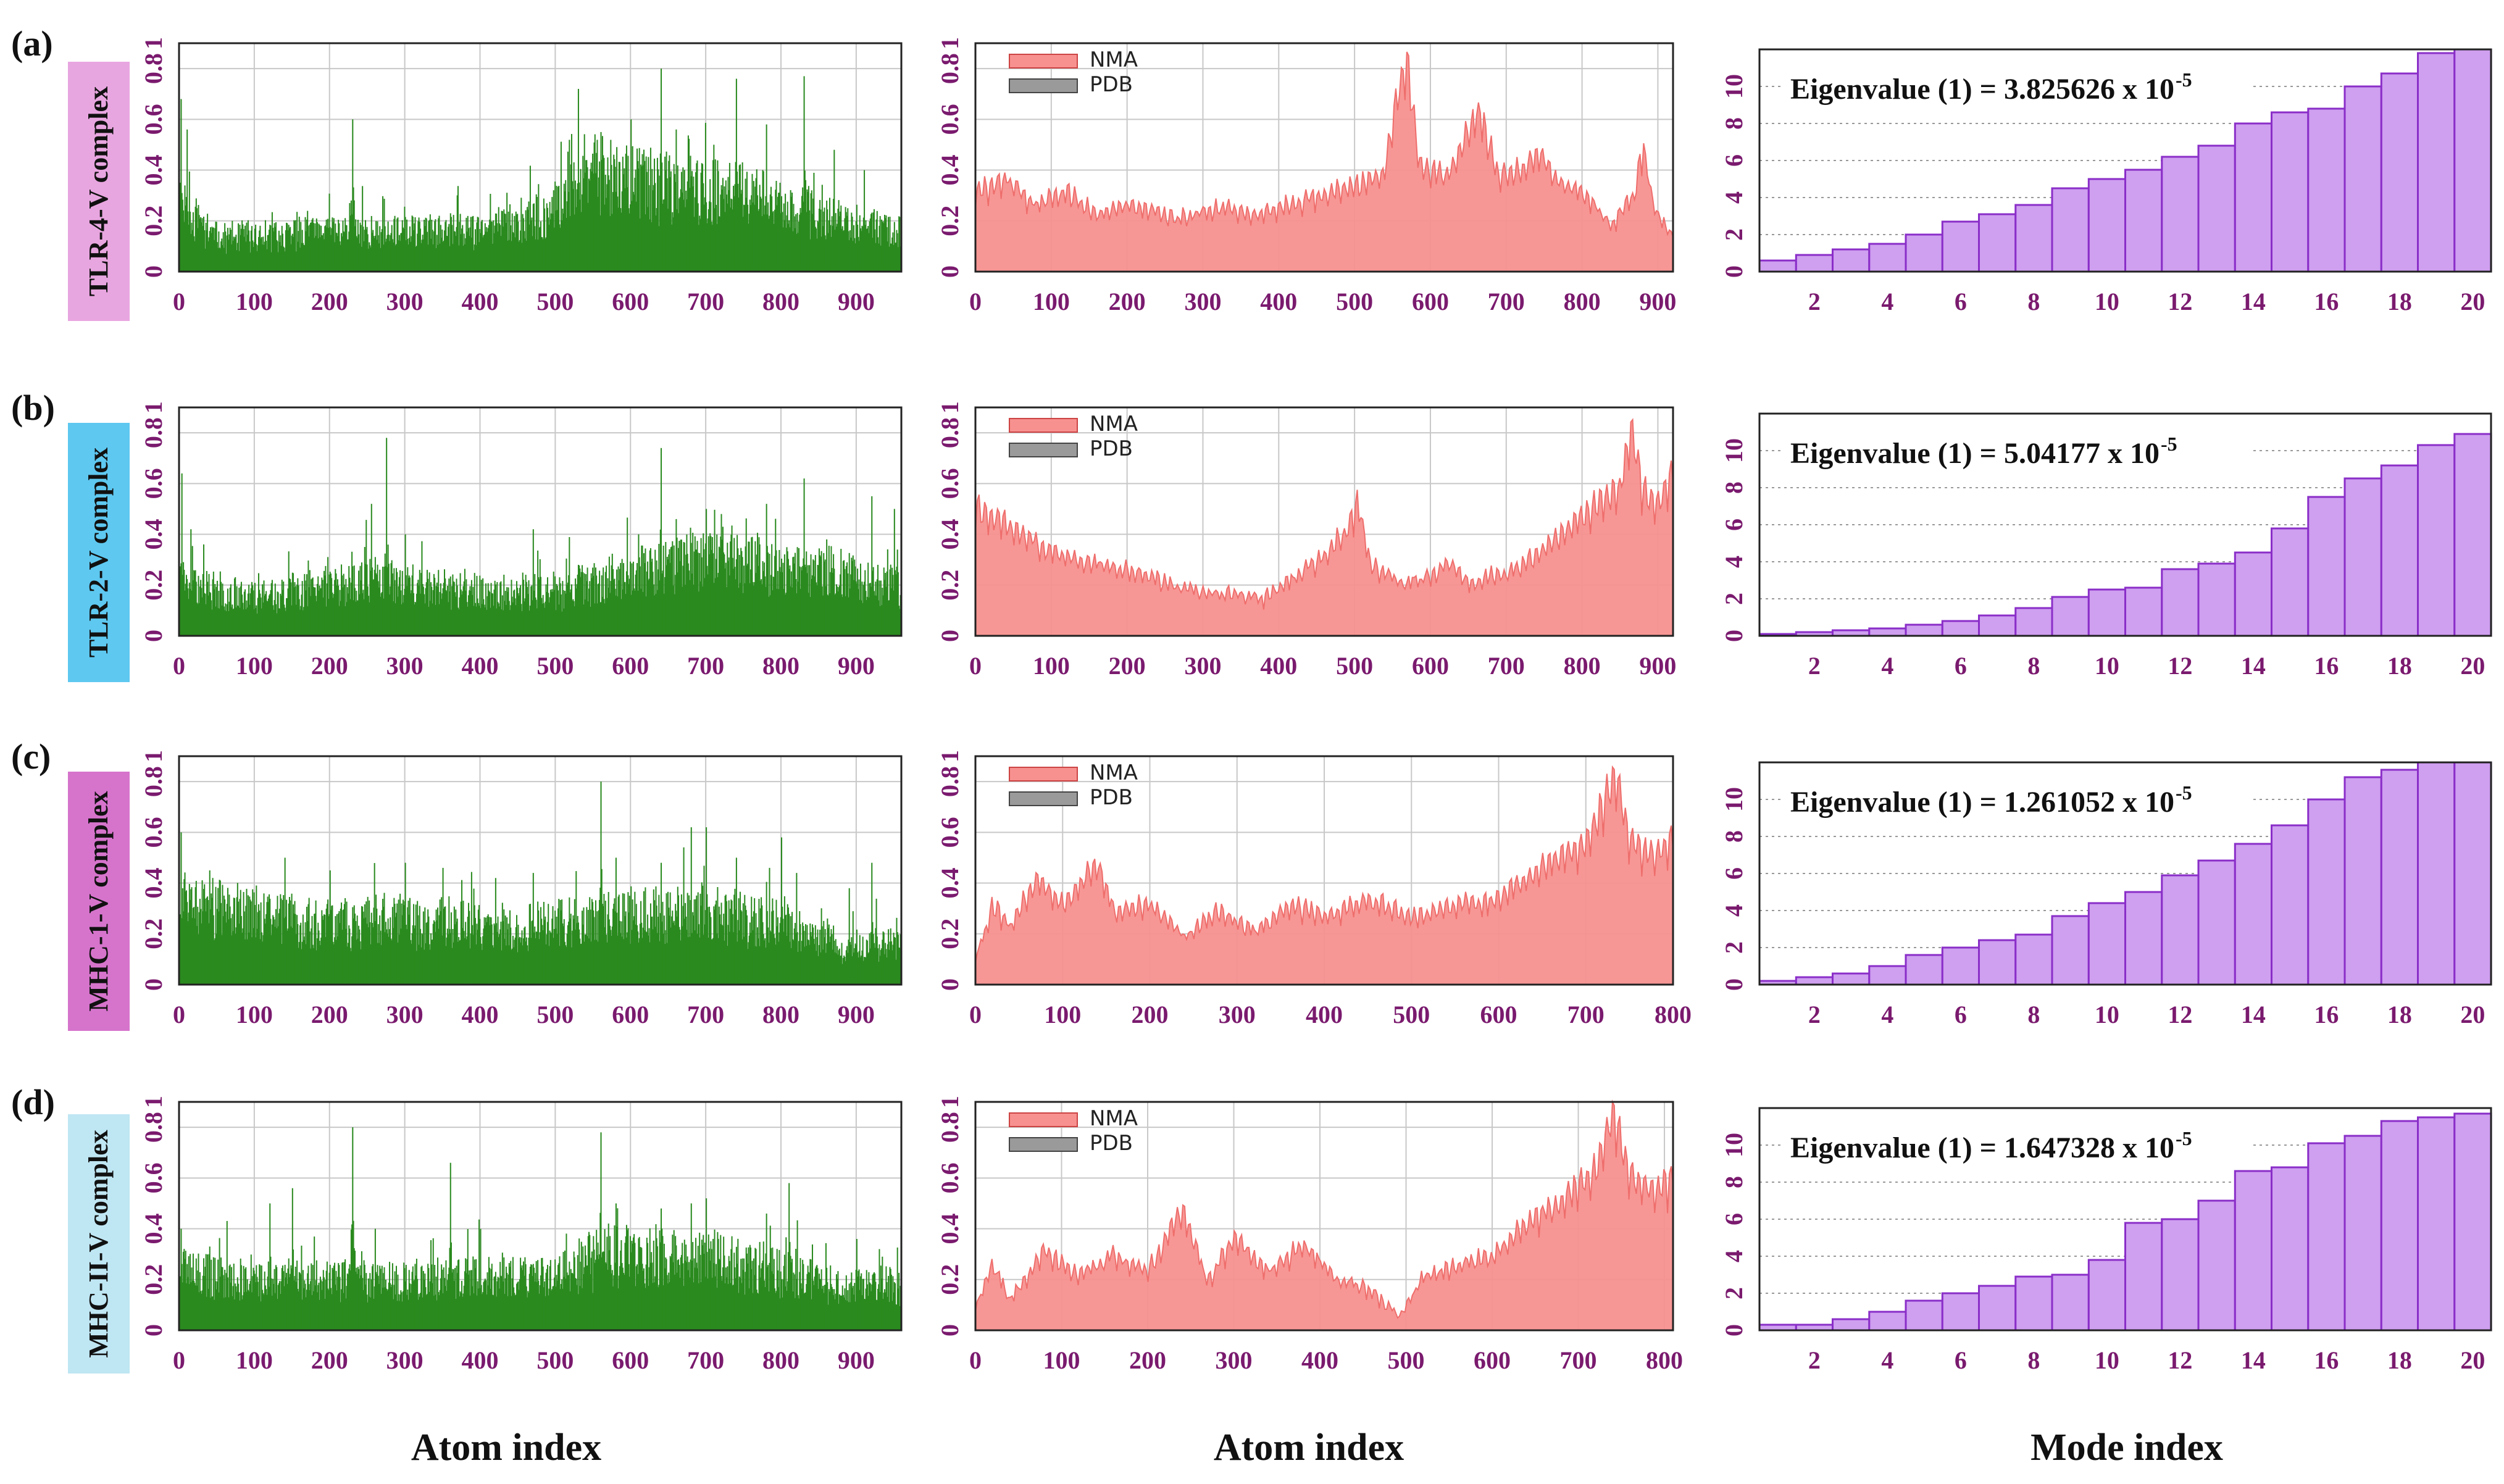 The image size is (2504, 1484). I want to click on plot-frame, so click(541, 870).